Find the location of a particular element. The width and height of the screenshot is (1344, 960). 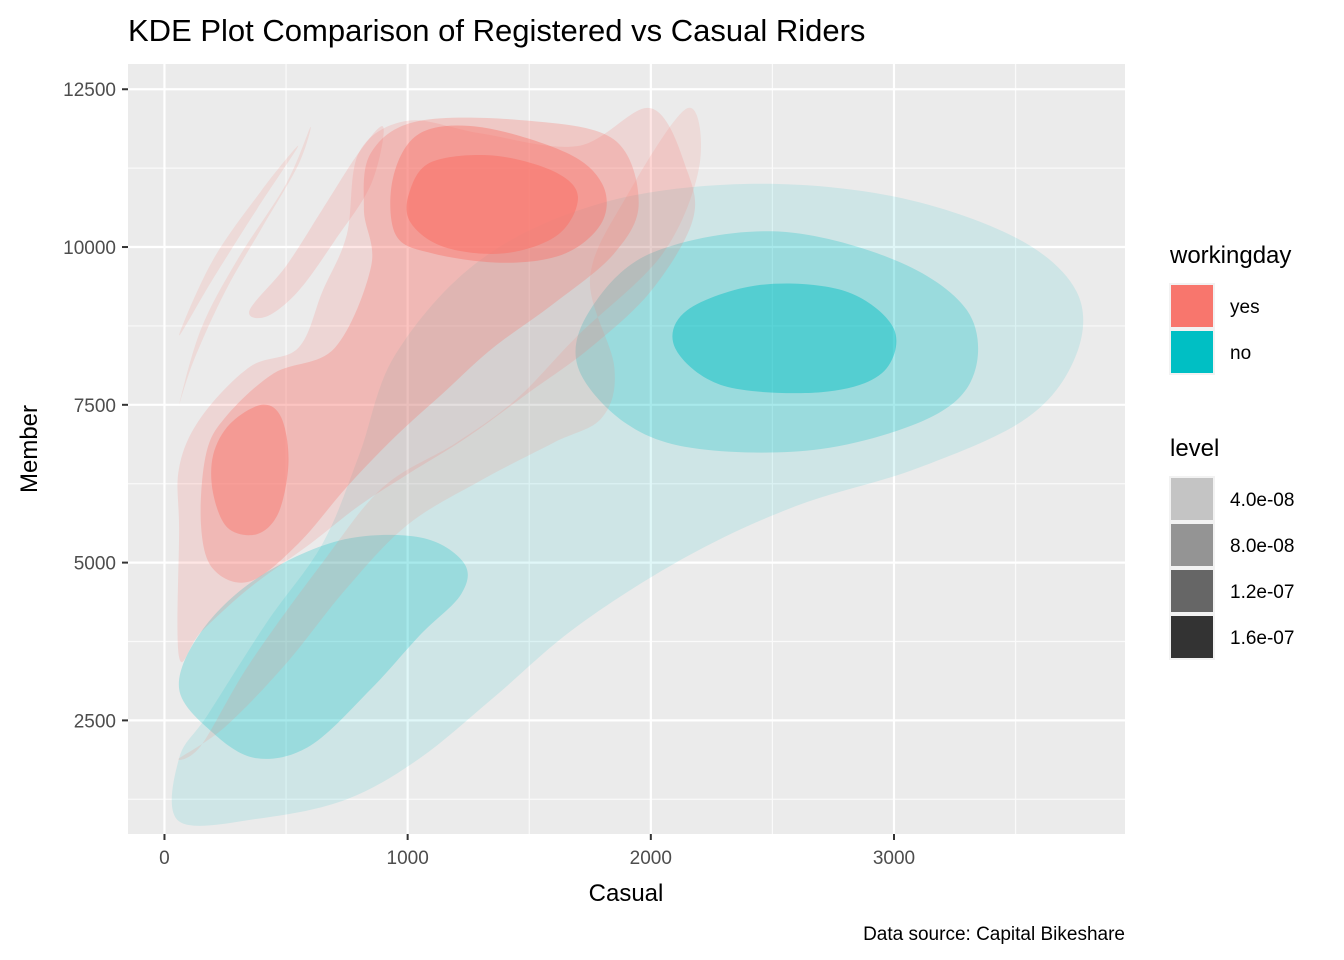

y-tick-label: 7500 is located at coordinates (95, 406).